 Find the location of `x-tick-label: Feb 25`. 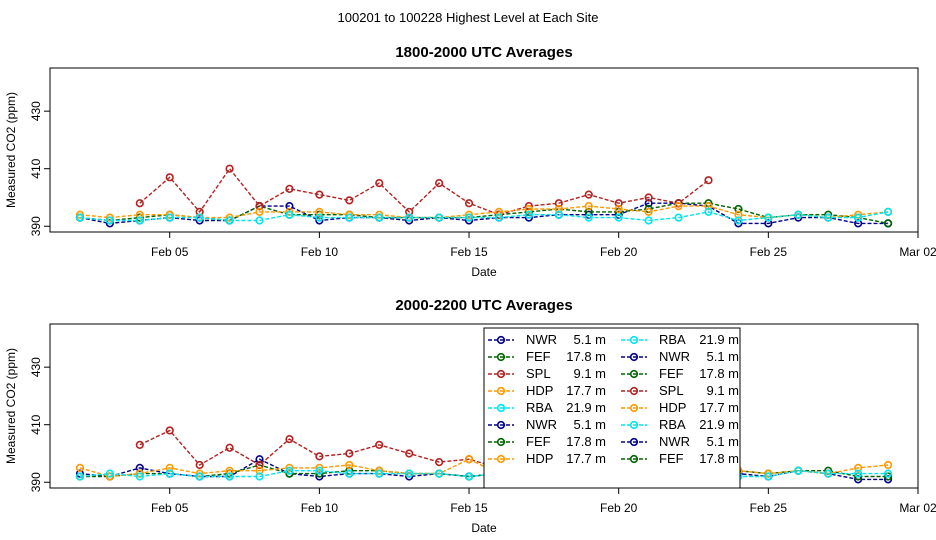

x-tick-label: Feb 25 is located at coordinates (769, 508).